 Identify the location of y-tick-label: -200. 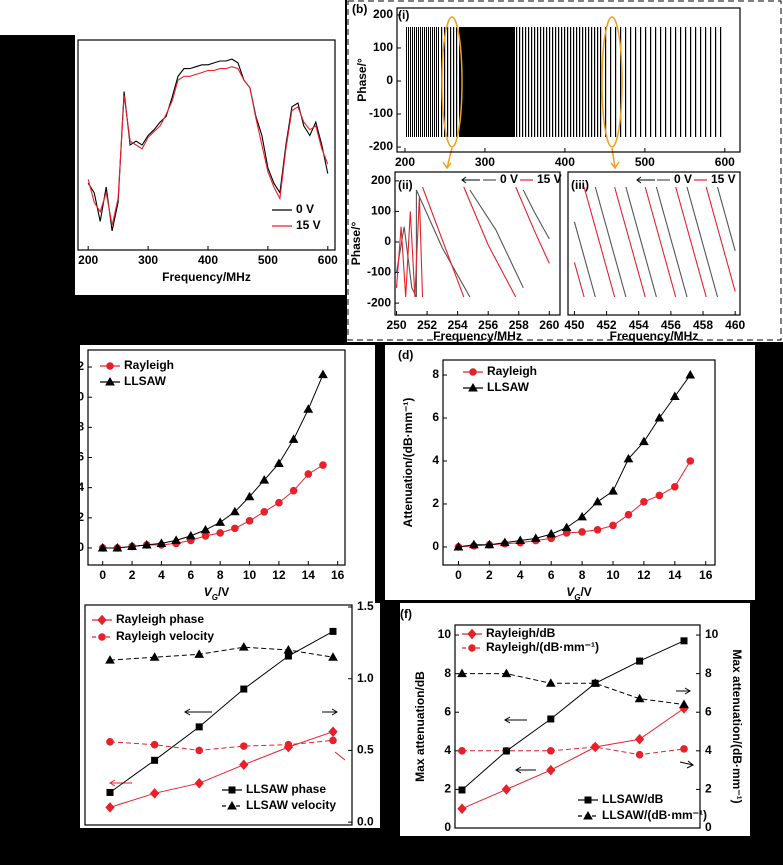
(381, 146).